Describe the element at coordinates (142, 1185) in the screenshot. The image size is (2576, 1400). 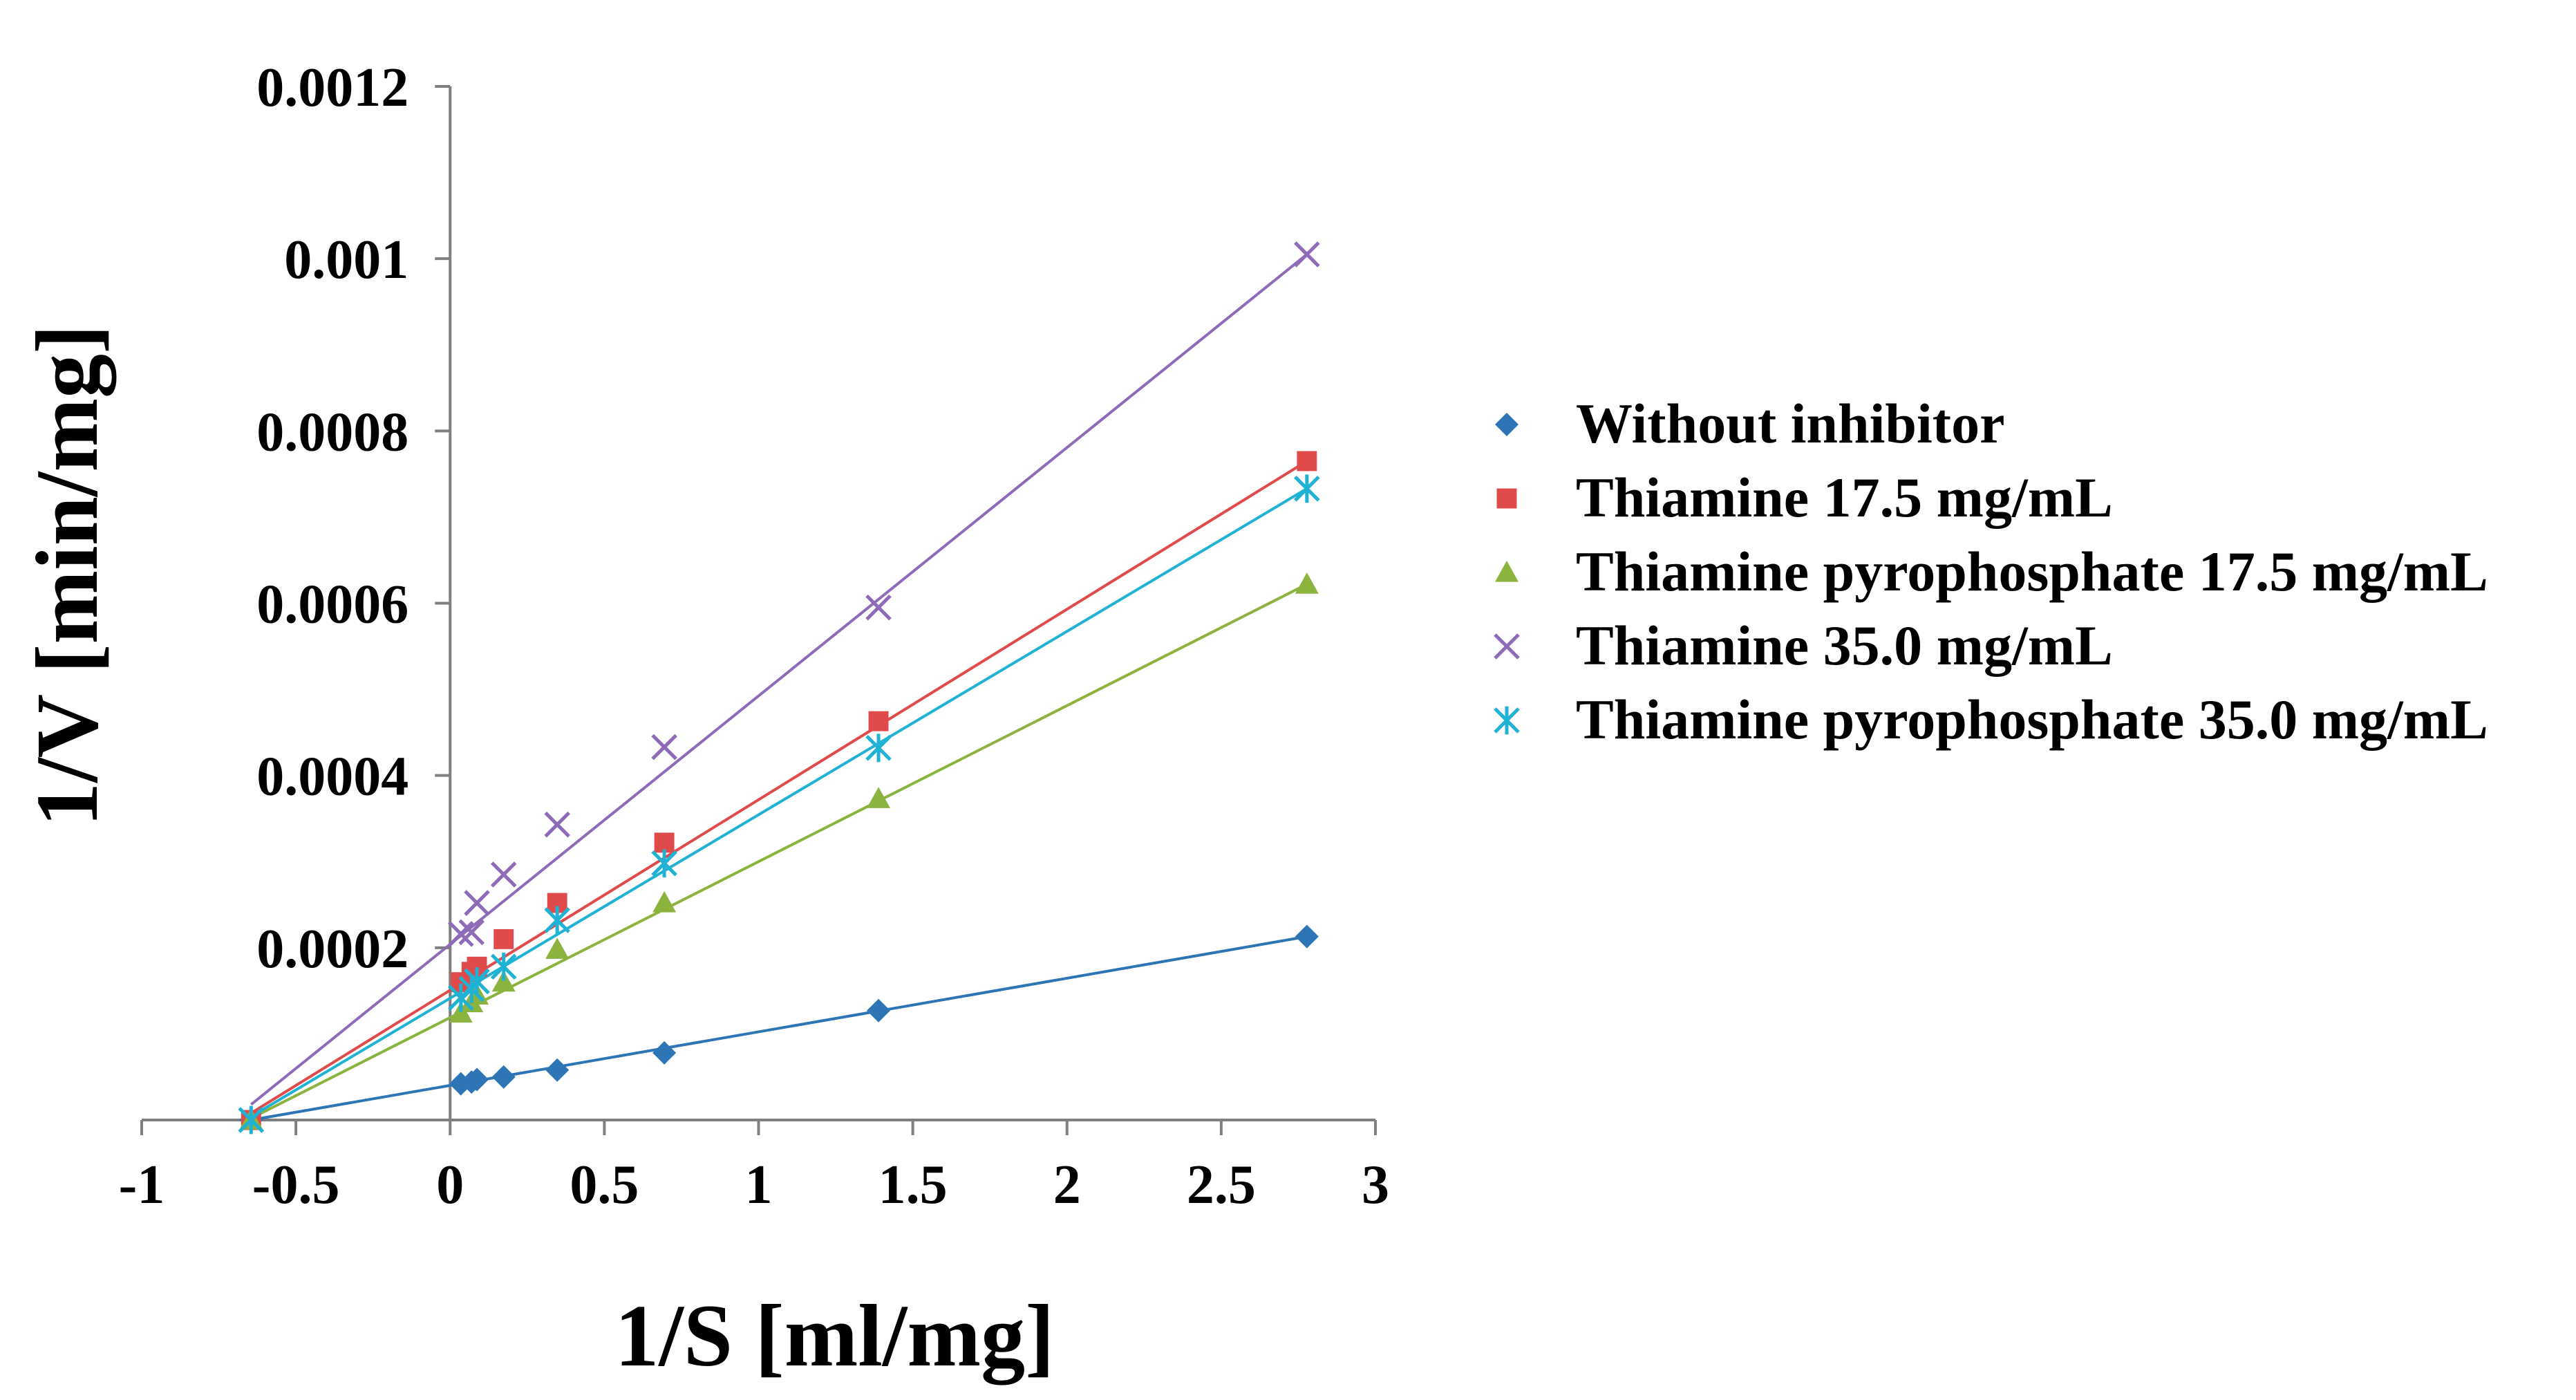
I see `x-tick-label: -1` at that location.